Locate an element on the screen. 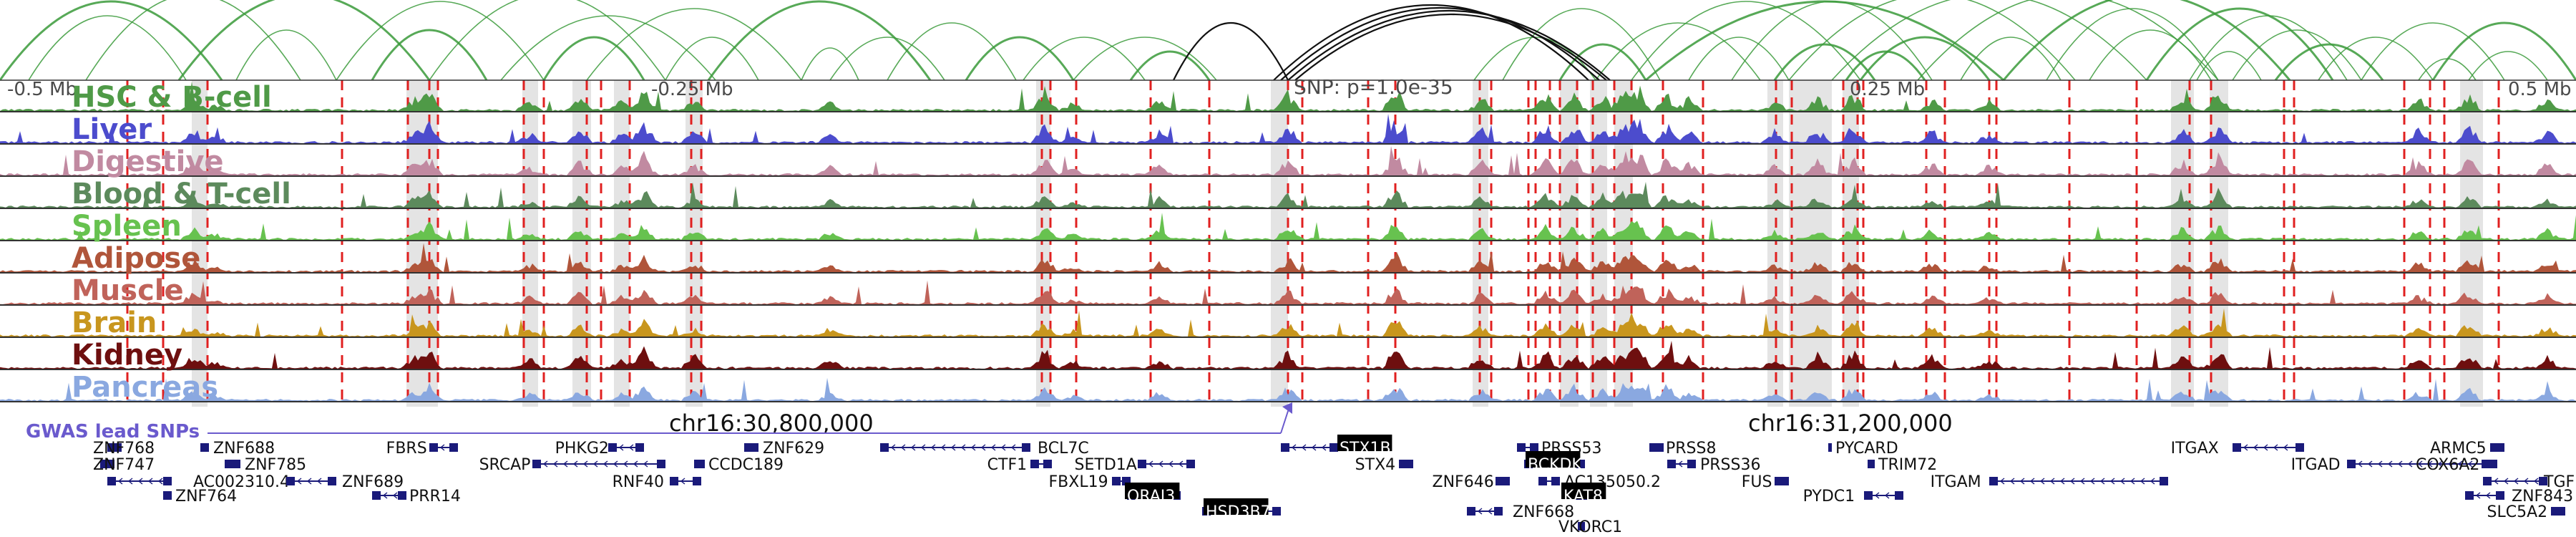  gene-label: ORAI3 is located at coordinates (1151, 496).